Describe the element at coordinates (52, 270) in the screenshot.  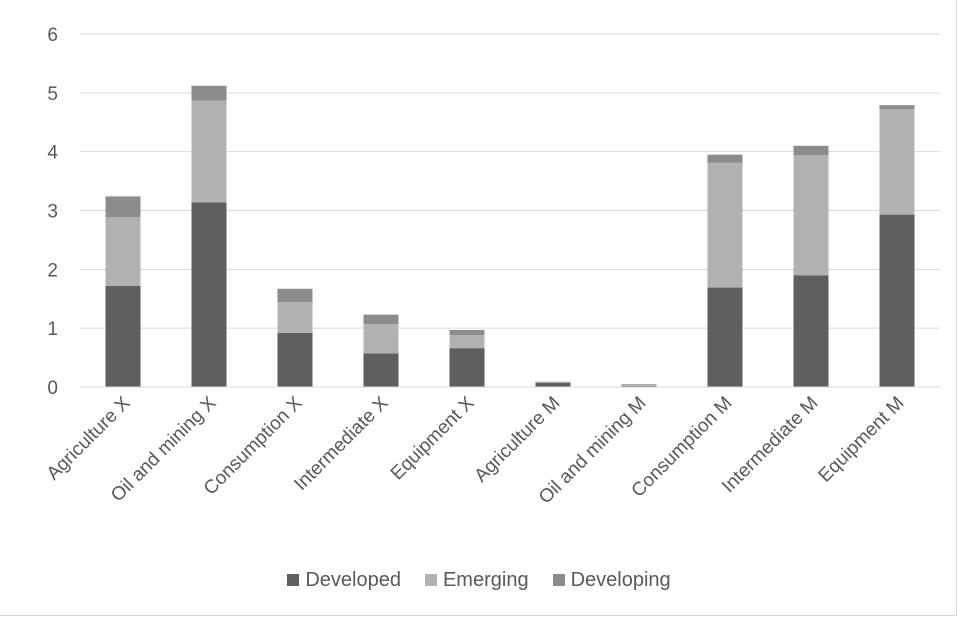
I see `y-tick-label: 2` at that location.